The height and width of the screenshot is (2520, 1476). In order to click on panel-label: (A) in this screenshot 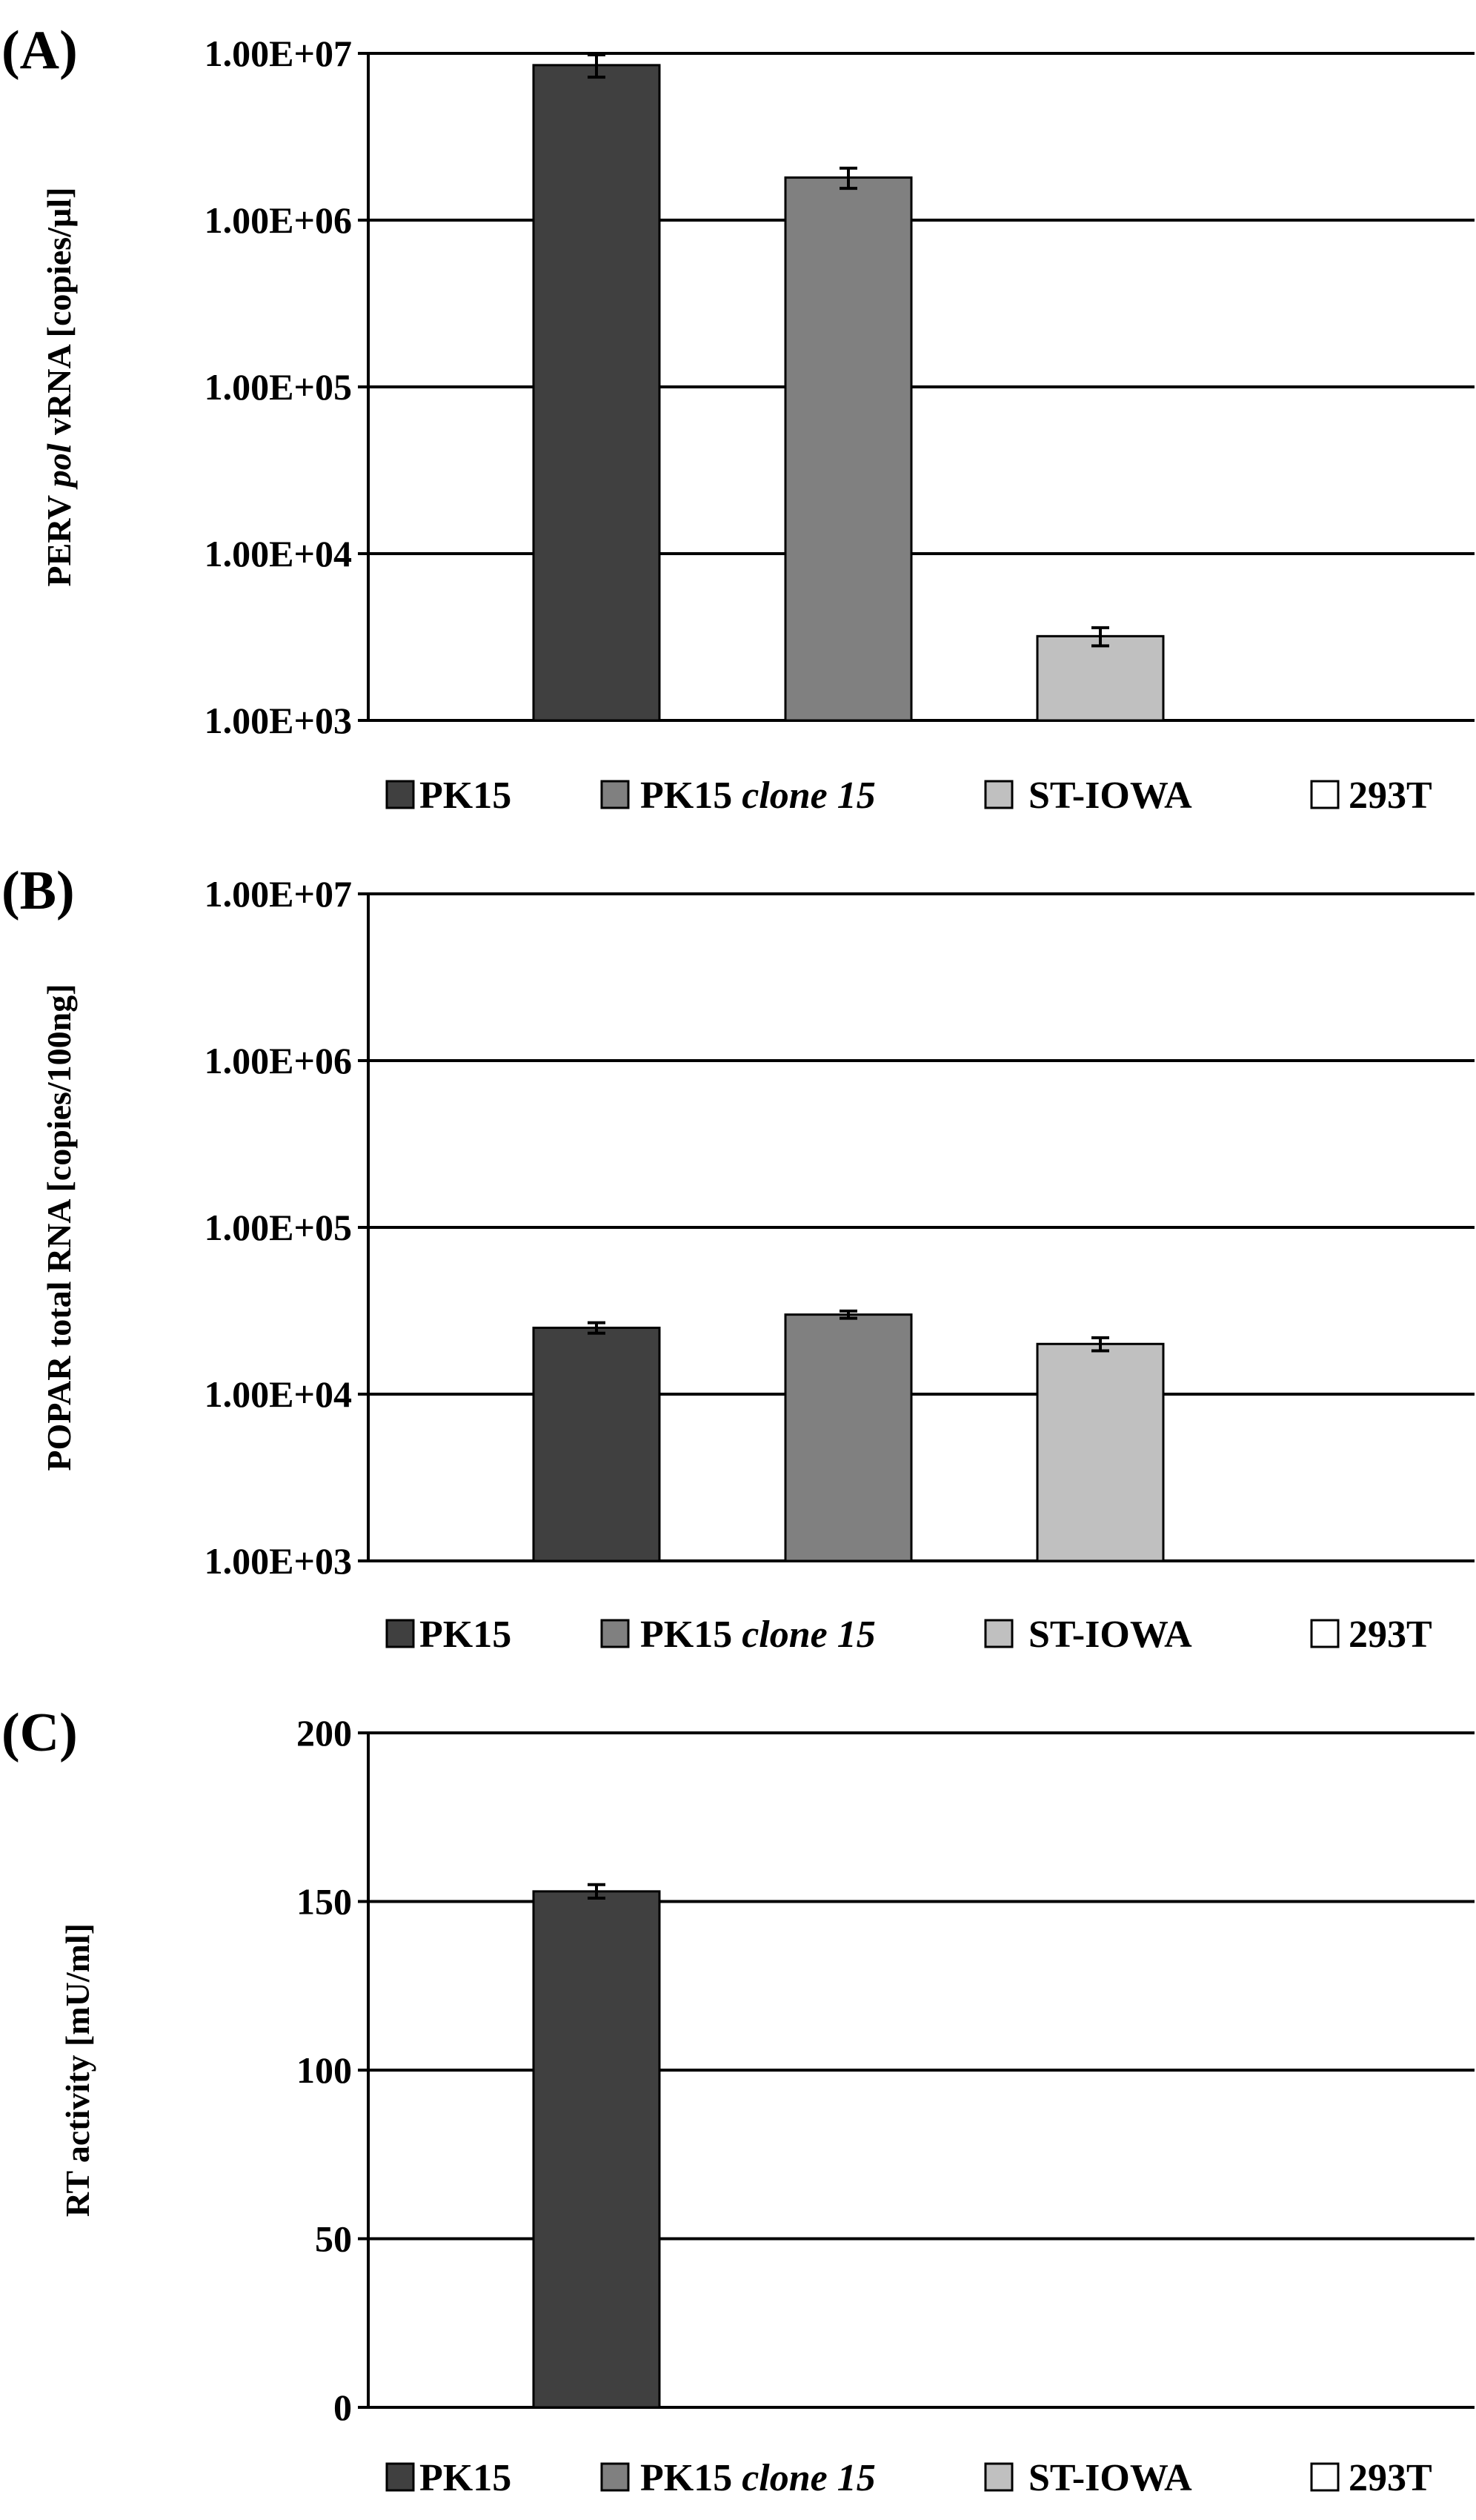, I will do `click(39, 50)`.